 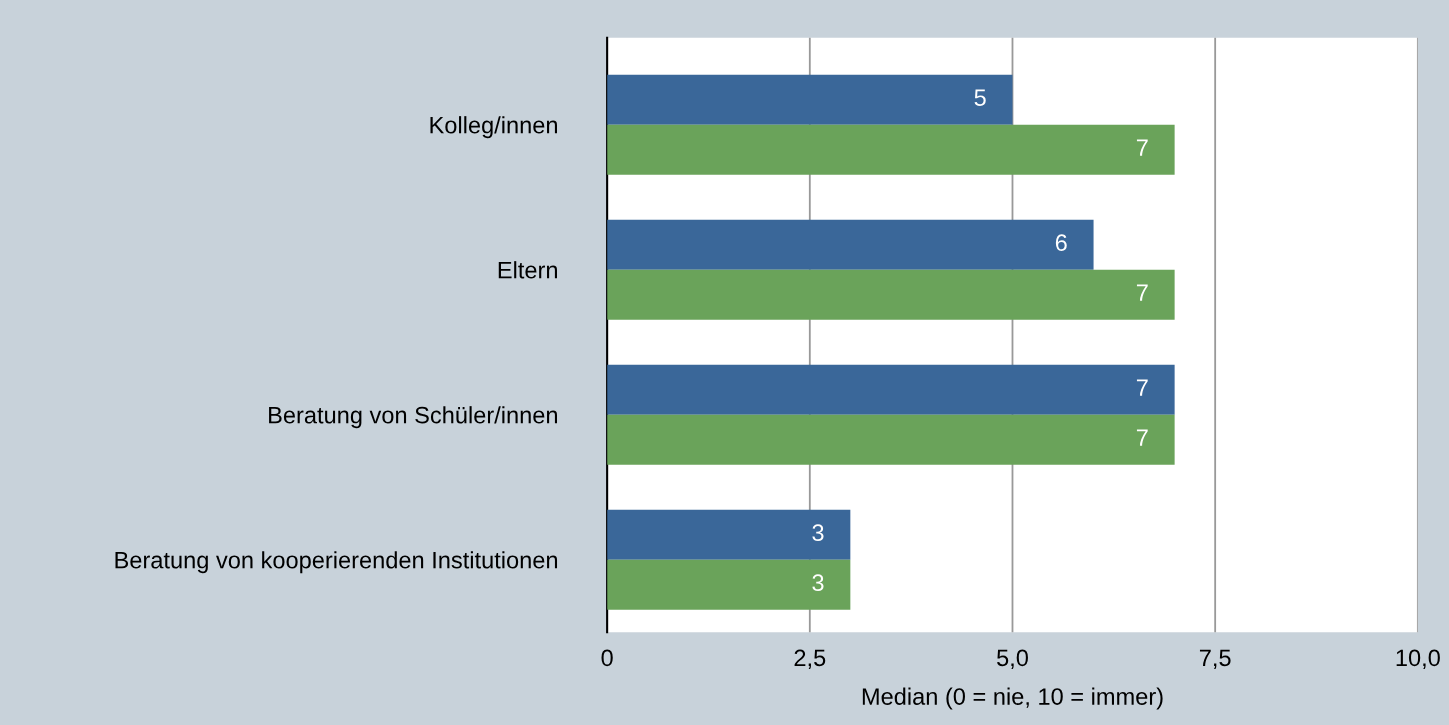 I want to click on x-tick-label: 10,0, so click(x=1418, y=659).